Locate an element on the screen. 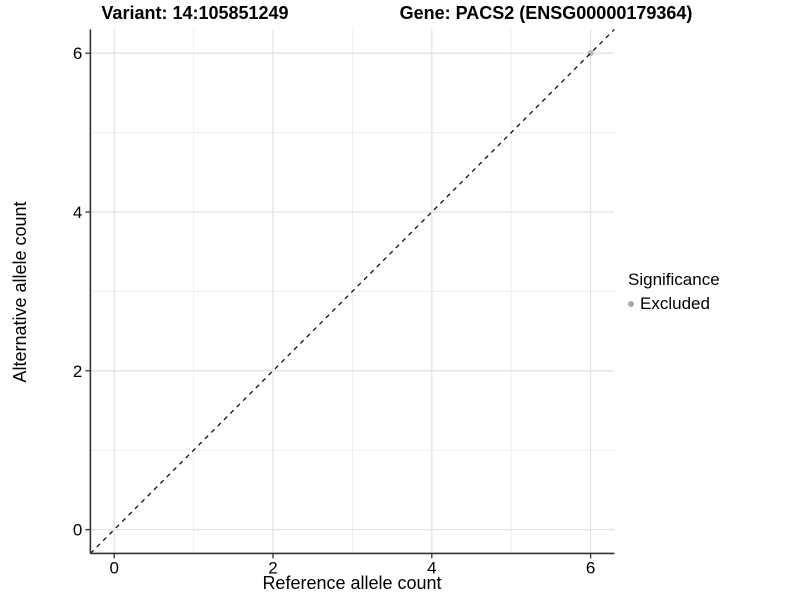 Image resolution: width=800 pixels, height=600 pixels. x-tick-label: 2 is located at coordinates (272, 567).